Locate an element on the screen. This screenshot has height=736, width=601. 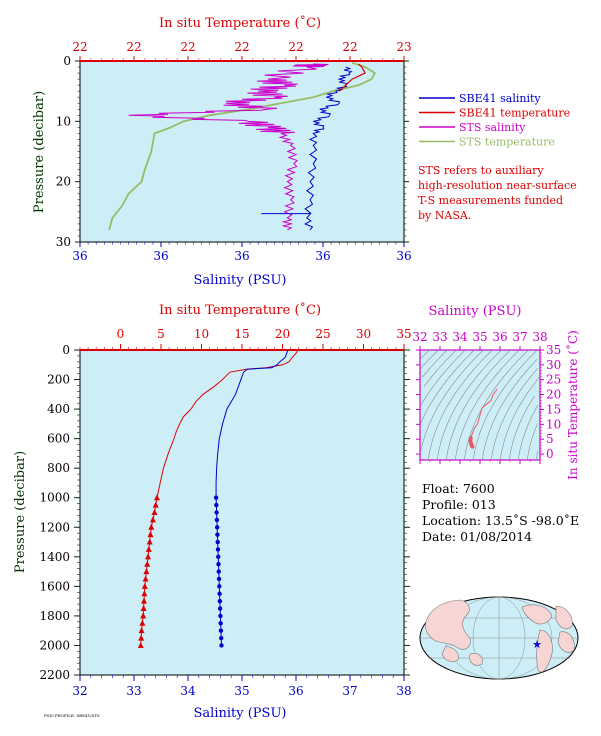
ts-x-label: Salinity (PSU) is located at coordinates (475, 311).